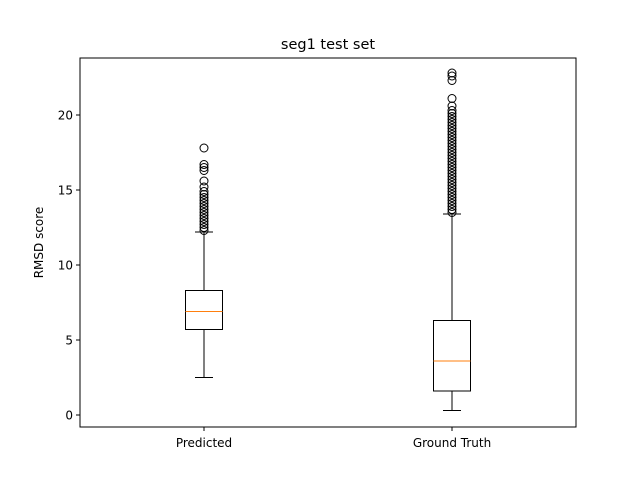 Image resolution: width=640 pixels, height=480 pixels. Describe the element at coordinates (65, 191) in the screenshot. I see `y-tick-label-15: 15` at that location.